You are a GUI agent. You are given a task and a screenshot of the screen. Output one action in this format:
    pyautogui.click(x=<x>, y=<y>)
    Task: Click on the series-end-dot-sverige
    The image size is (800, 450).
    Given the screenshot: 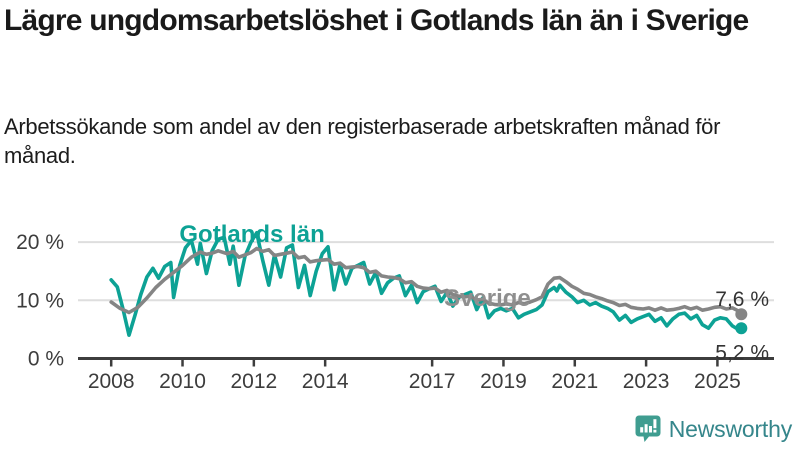 What is the action you would take?
    pyautogui.click(x=741, y=314)
    